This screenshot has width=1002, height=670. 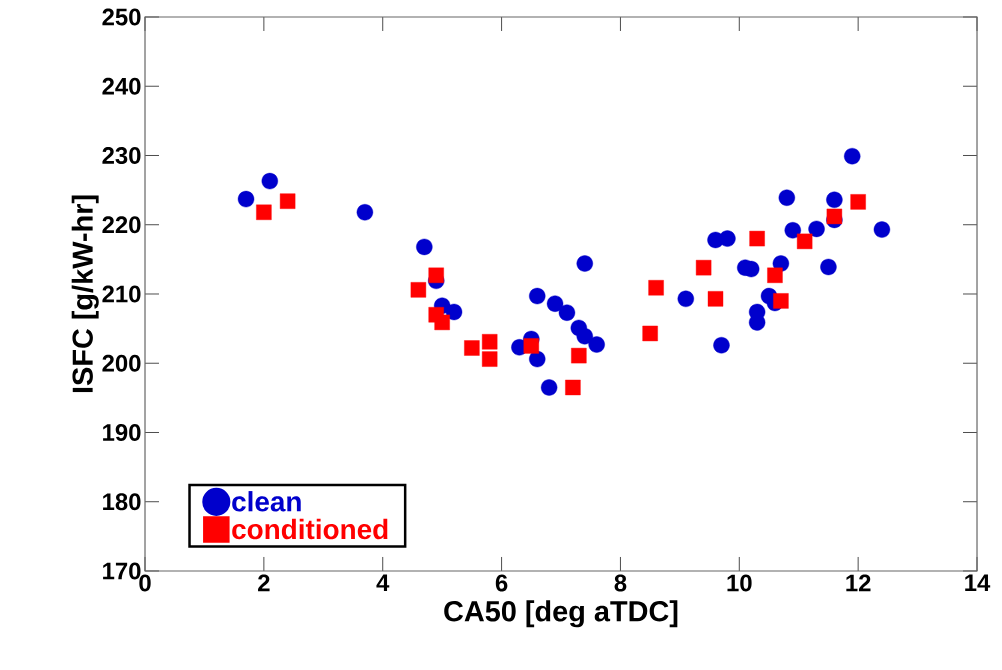 I want to click on x-tick-label: 10, so click(x=739, y=583).